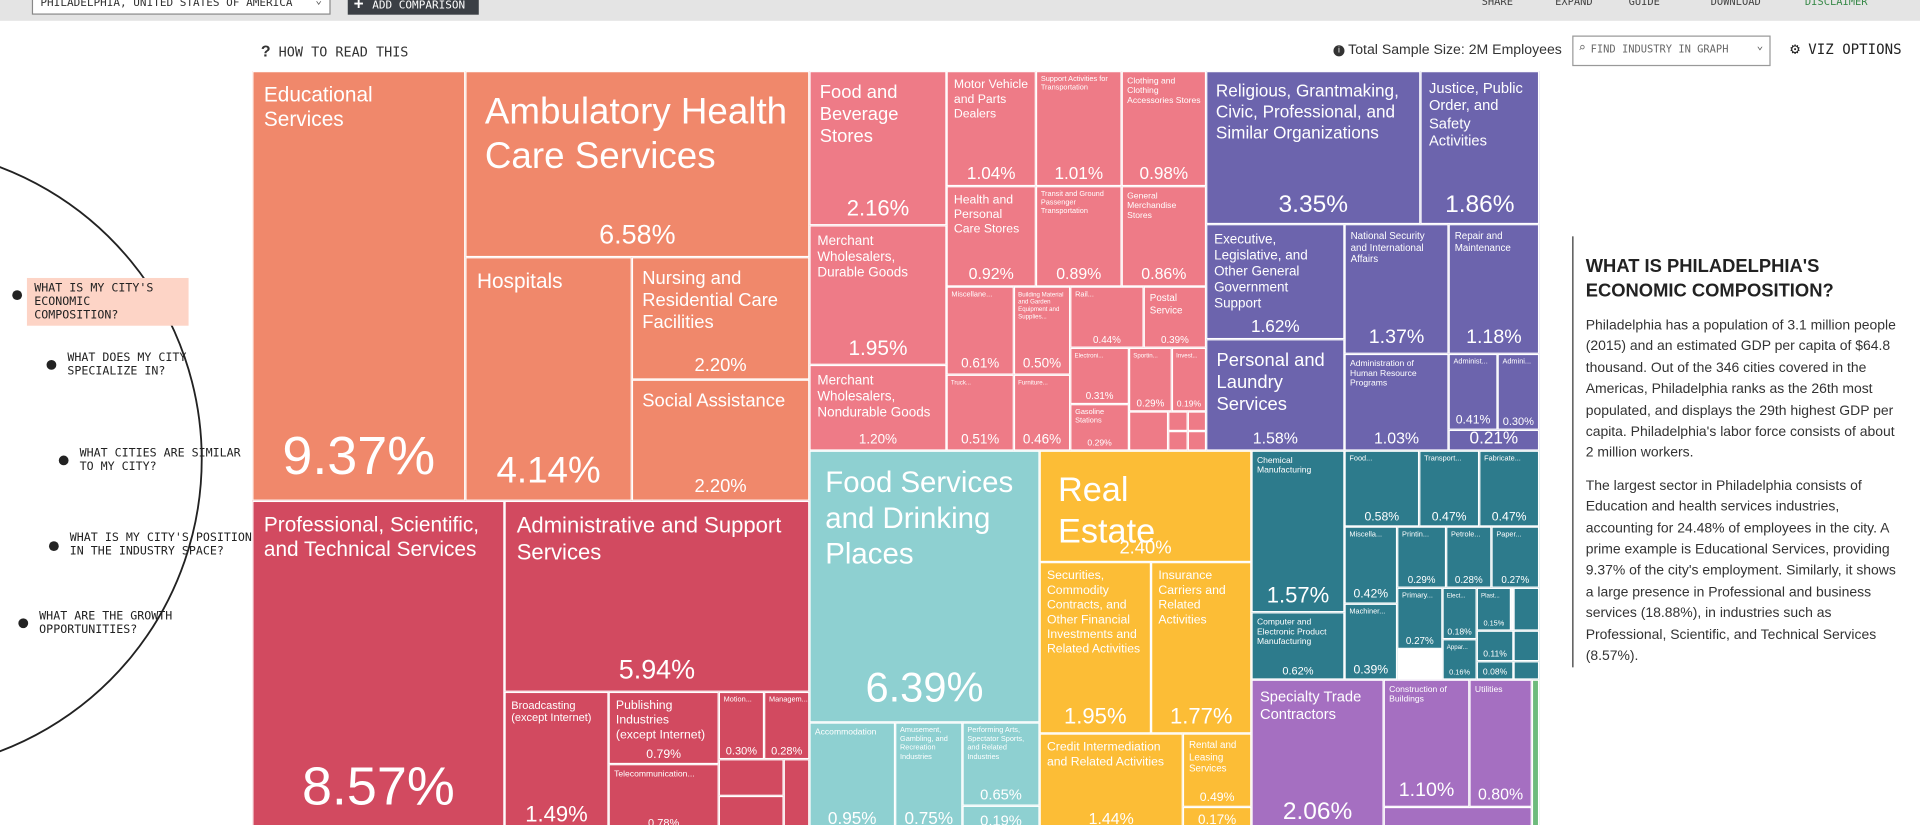  Describe the element at coordinates (1001, 815) in the screenshot. I see `treemap-tile: 0.19%` at that location.